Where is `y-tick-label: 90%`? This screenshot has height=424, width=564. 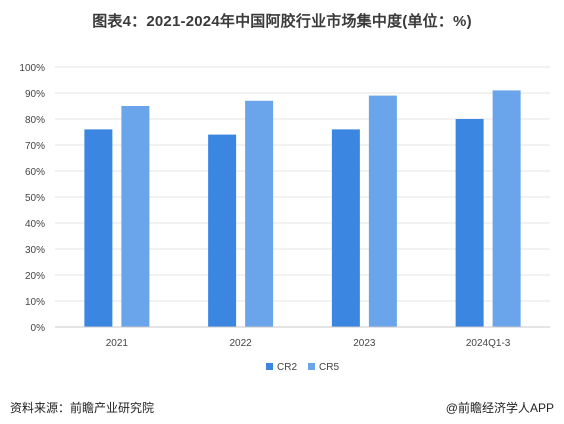
y-tick-label: 90% is located at coordinates (35, 94).